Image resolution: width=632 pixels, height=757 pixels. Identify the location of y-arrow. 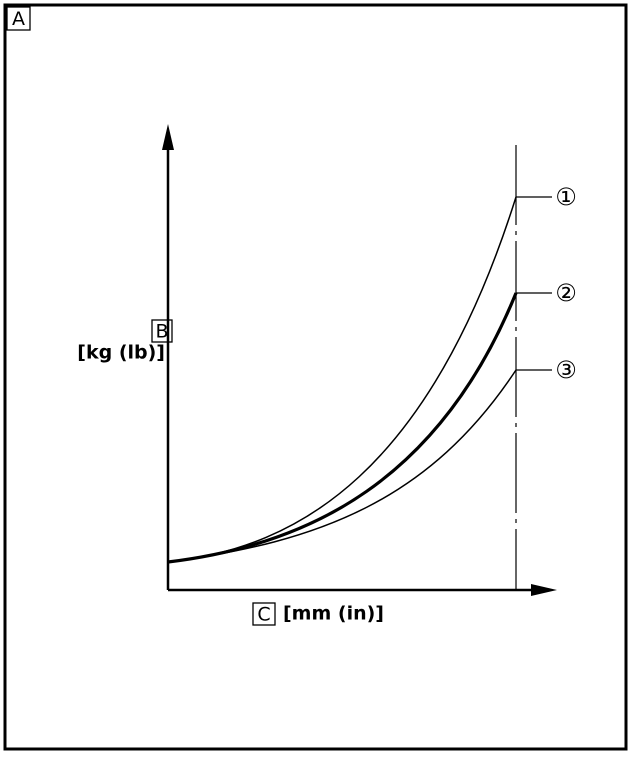
(168, 137).